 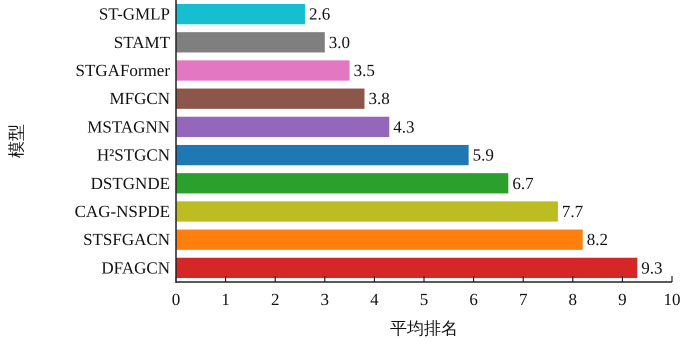 I want to click on y-tick-label: H²STGCN, so click(x=133, y=155).